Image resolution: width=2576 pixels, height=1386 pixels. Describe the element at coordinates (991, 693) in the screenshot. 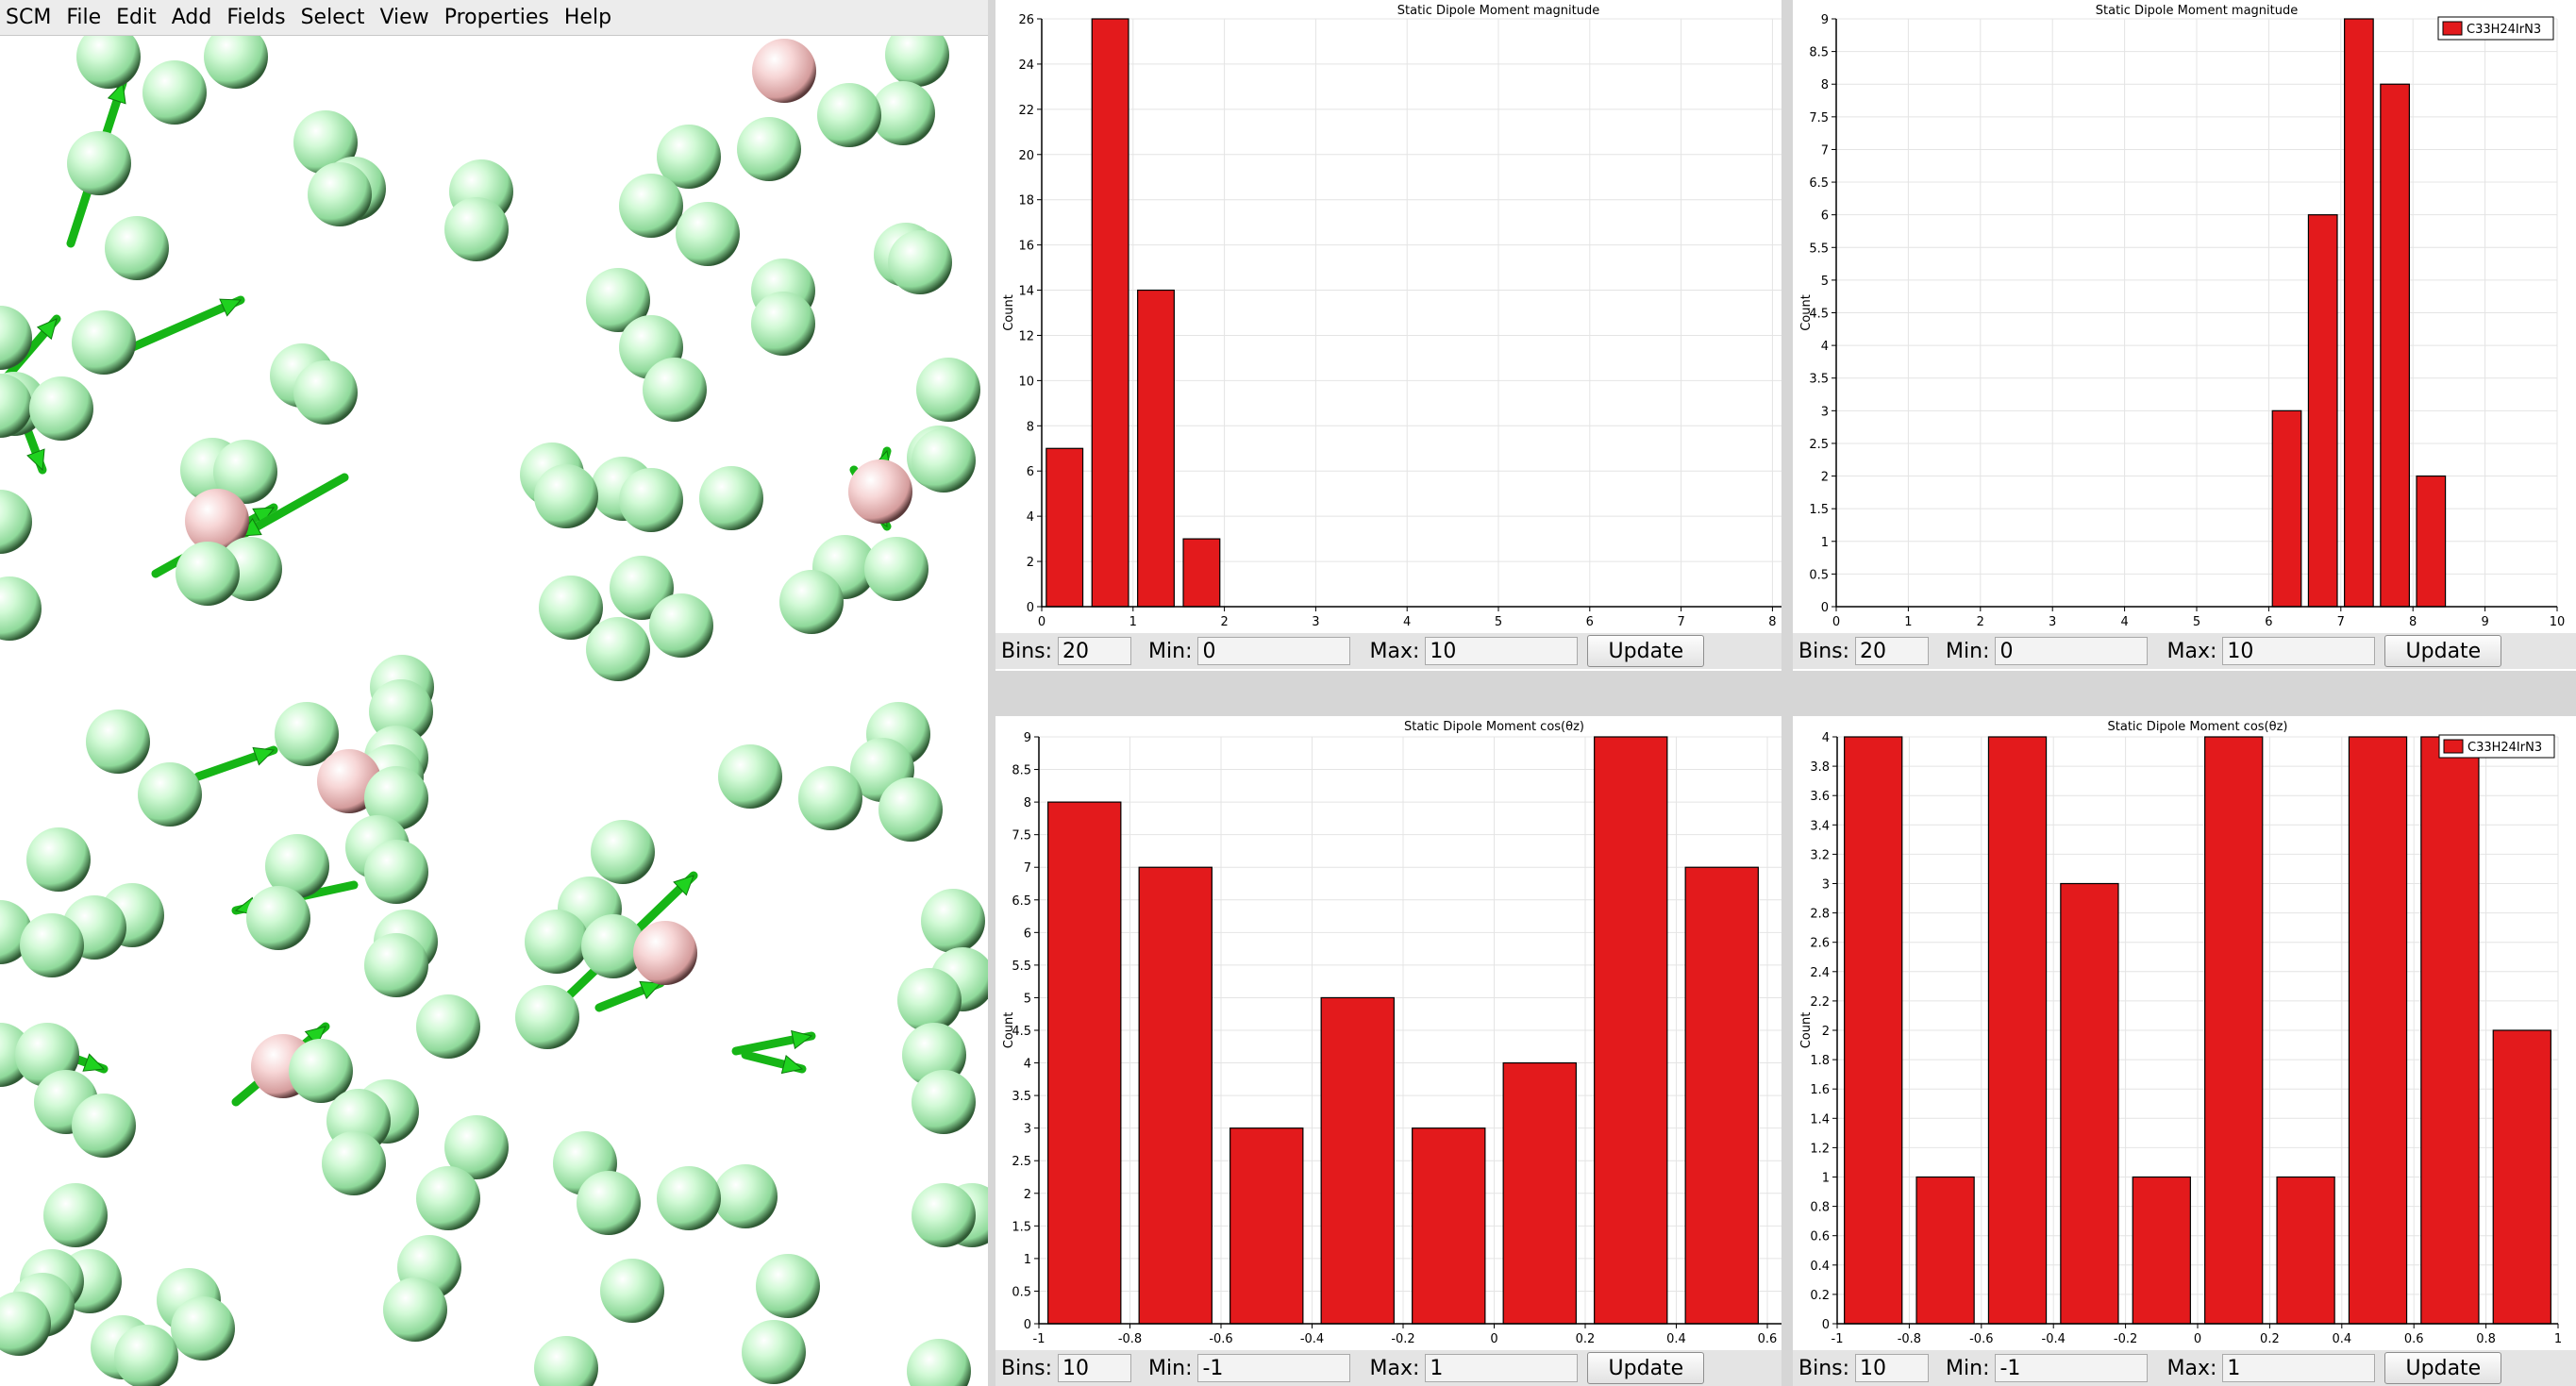

I see `splitter-vertical` at that location.